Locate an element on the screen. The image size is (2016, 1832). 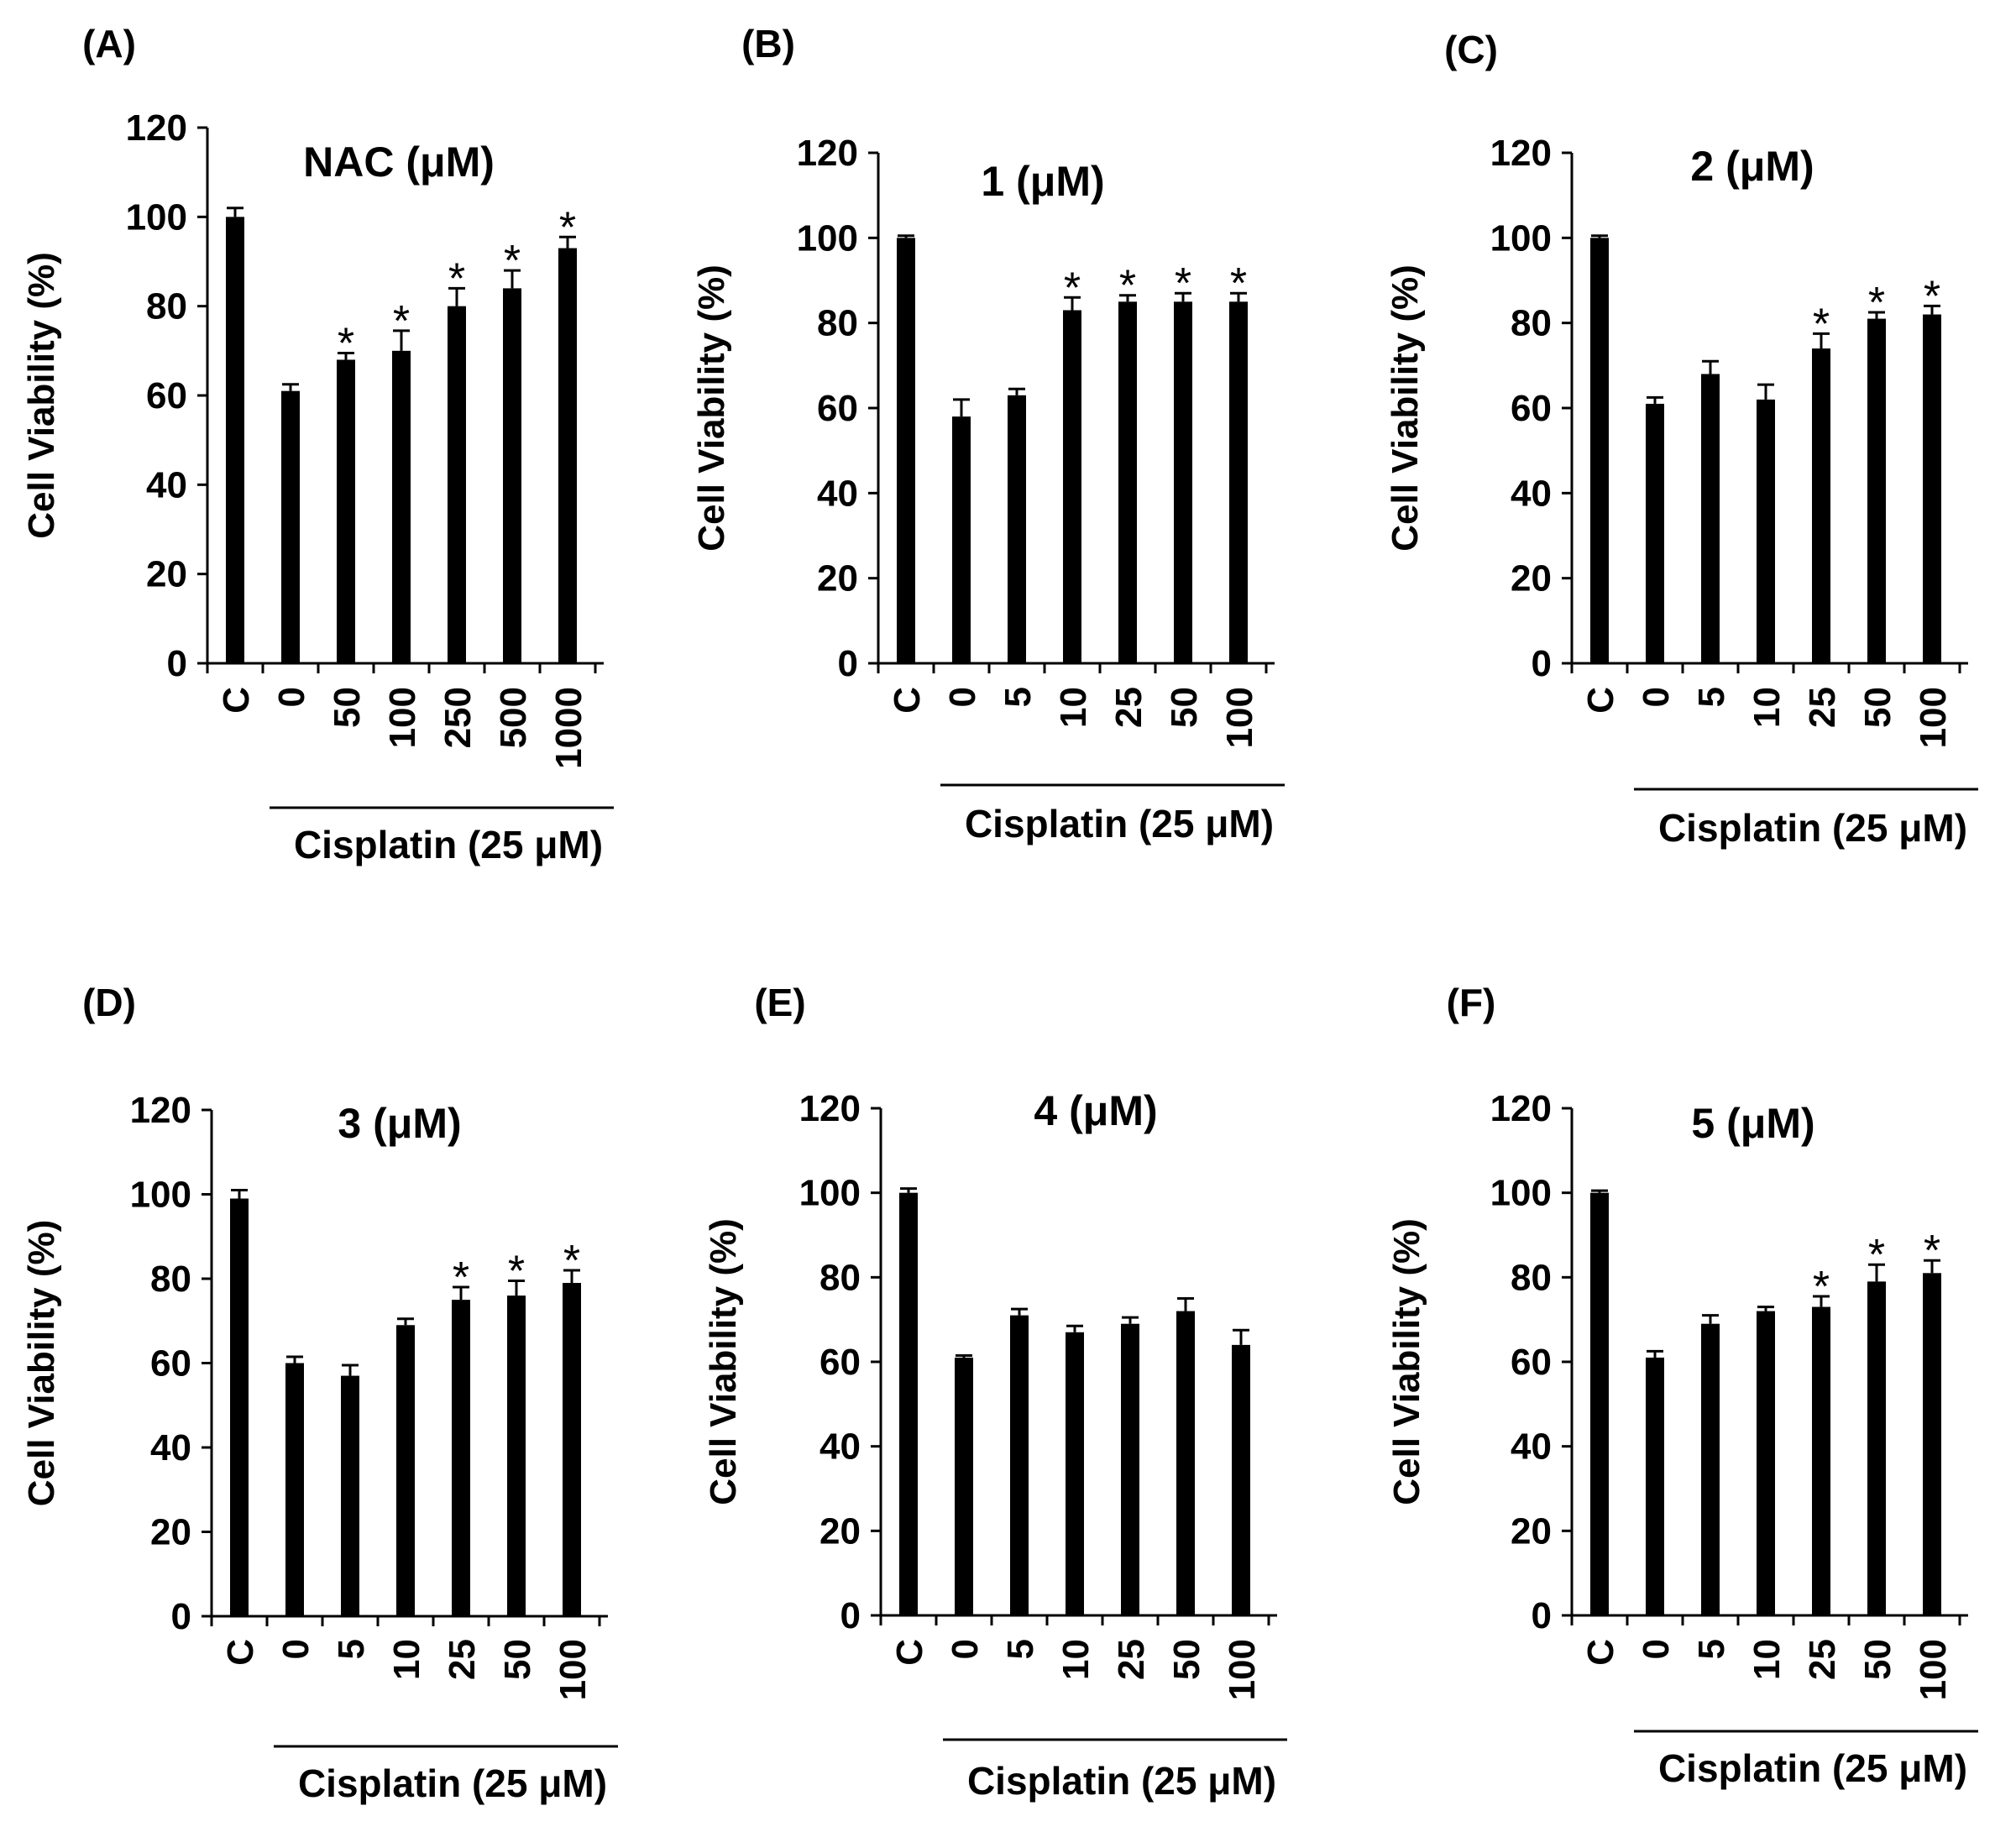
chart-title: 2 (μM) is located at coordinates (1752, 167).